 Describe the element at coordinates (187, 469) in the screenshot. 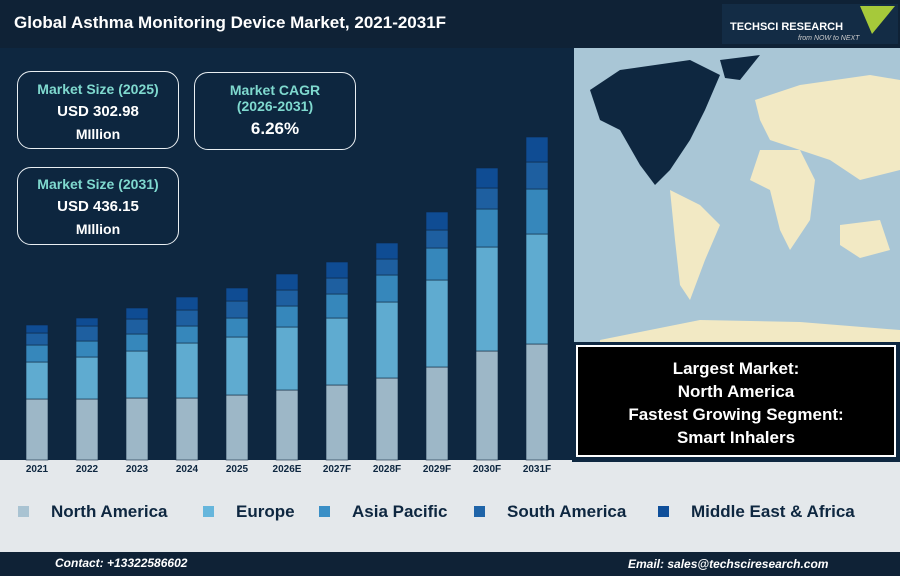

I see `x-tick-label: 2024` at that location.